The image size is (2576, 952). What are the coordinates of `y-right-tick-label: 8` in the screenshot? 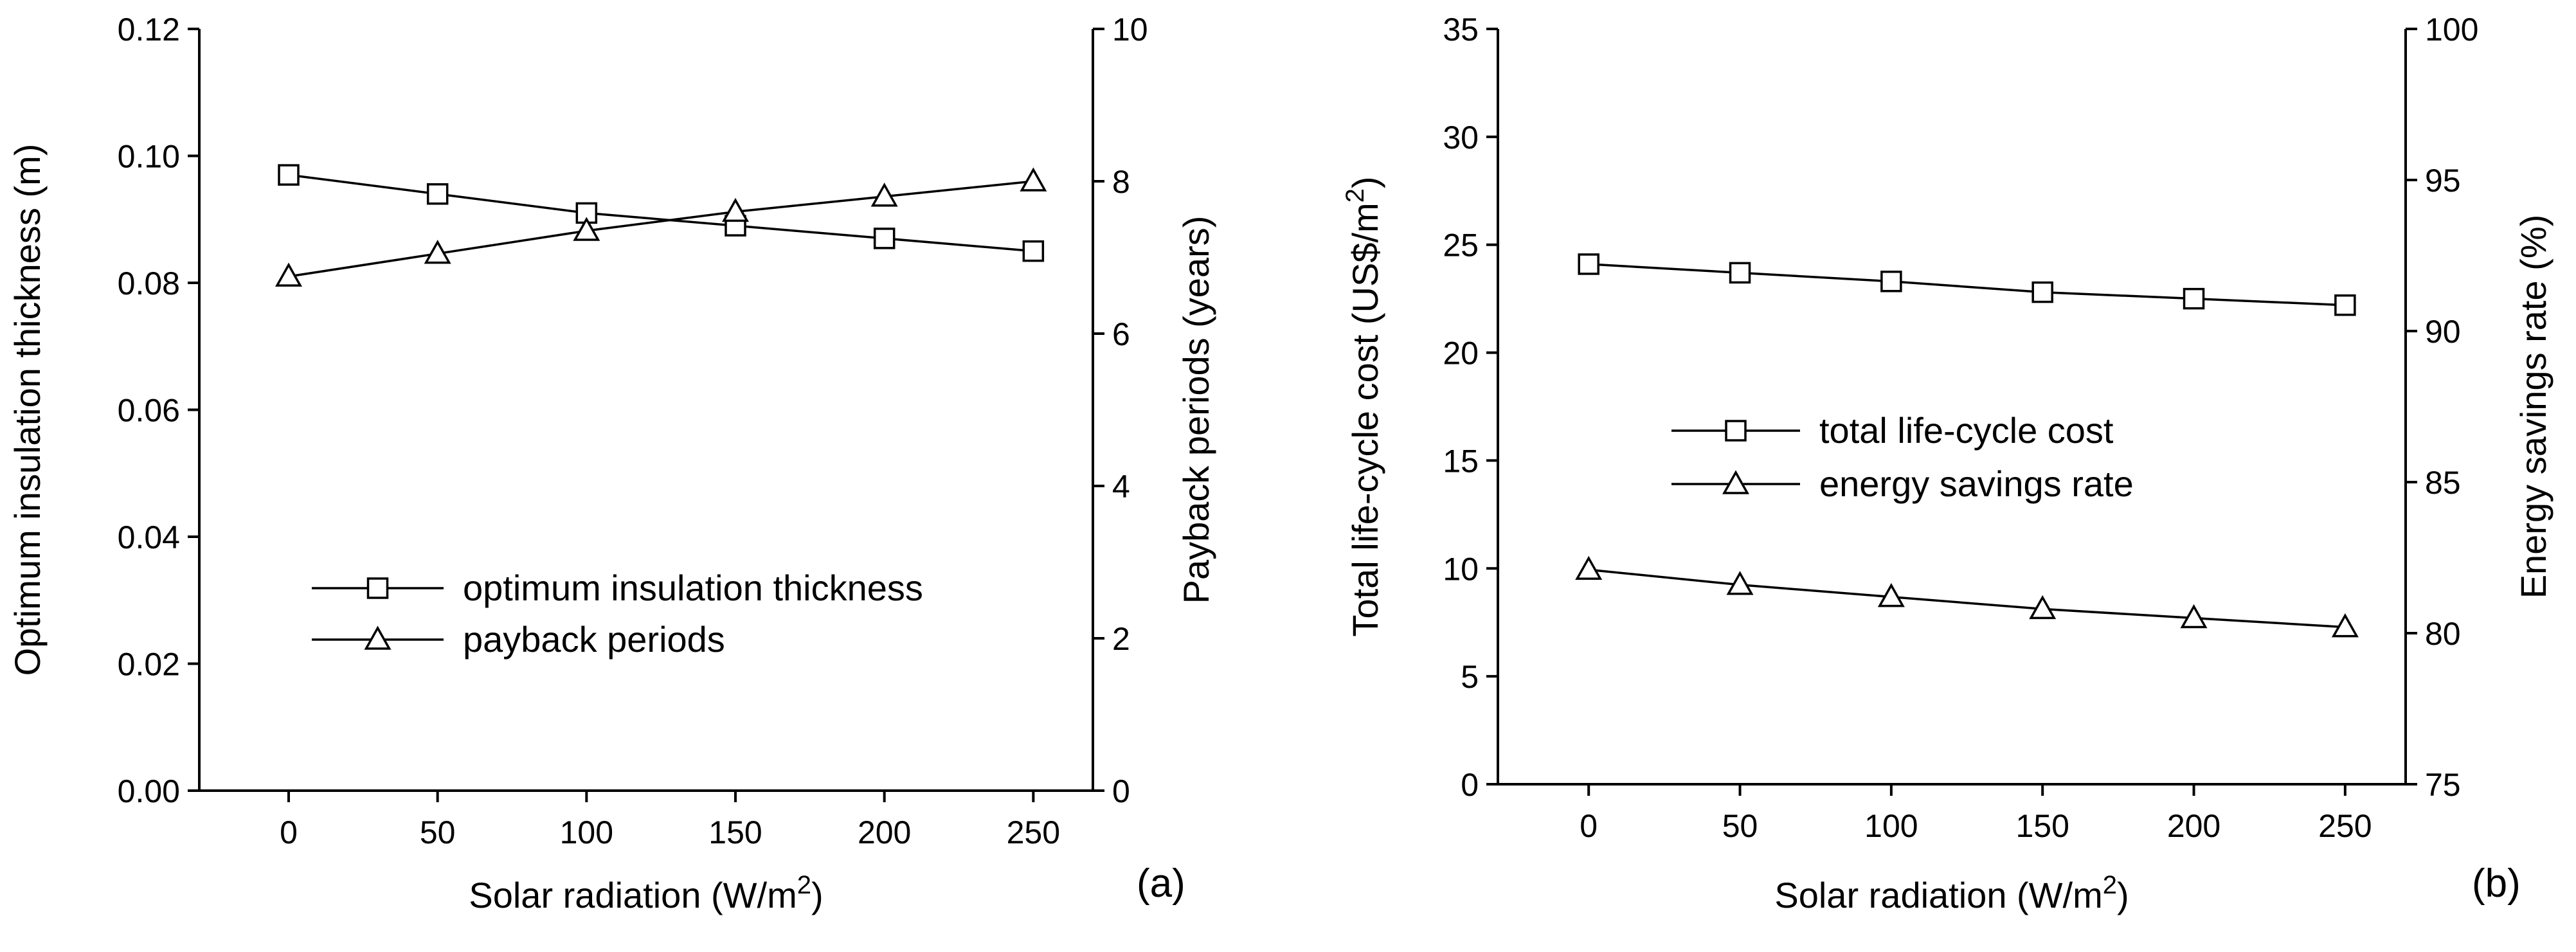 It's located at (1121, 182).